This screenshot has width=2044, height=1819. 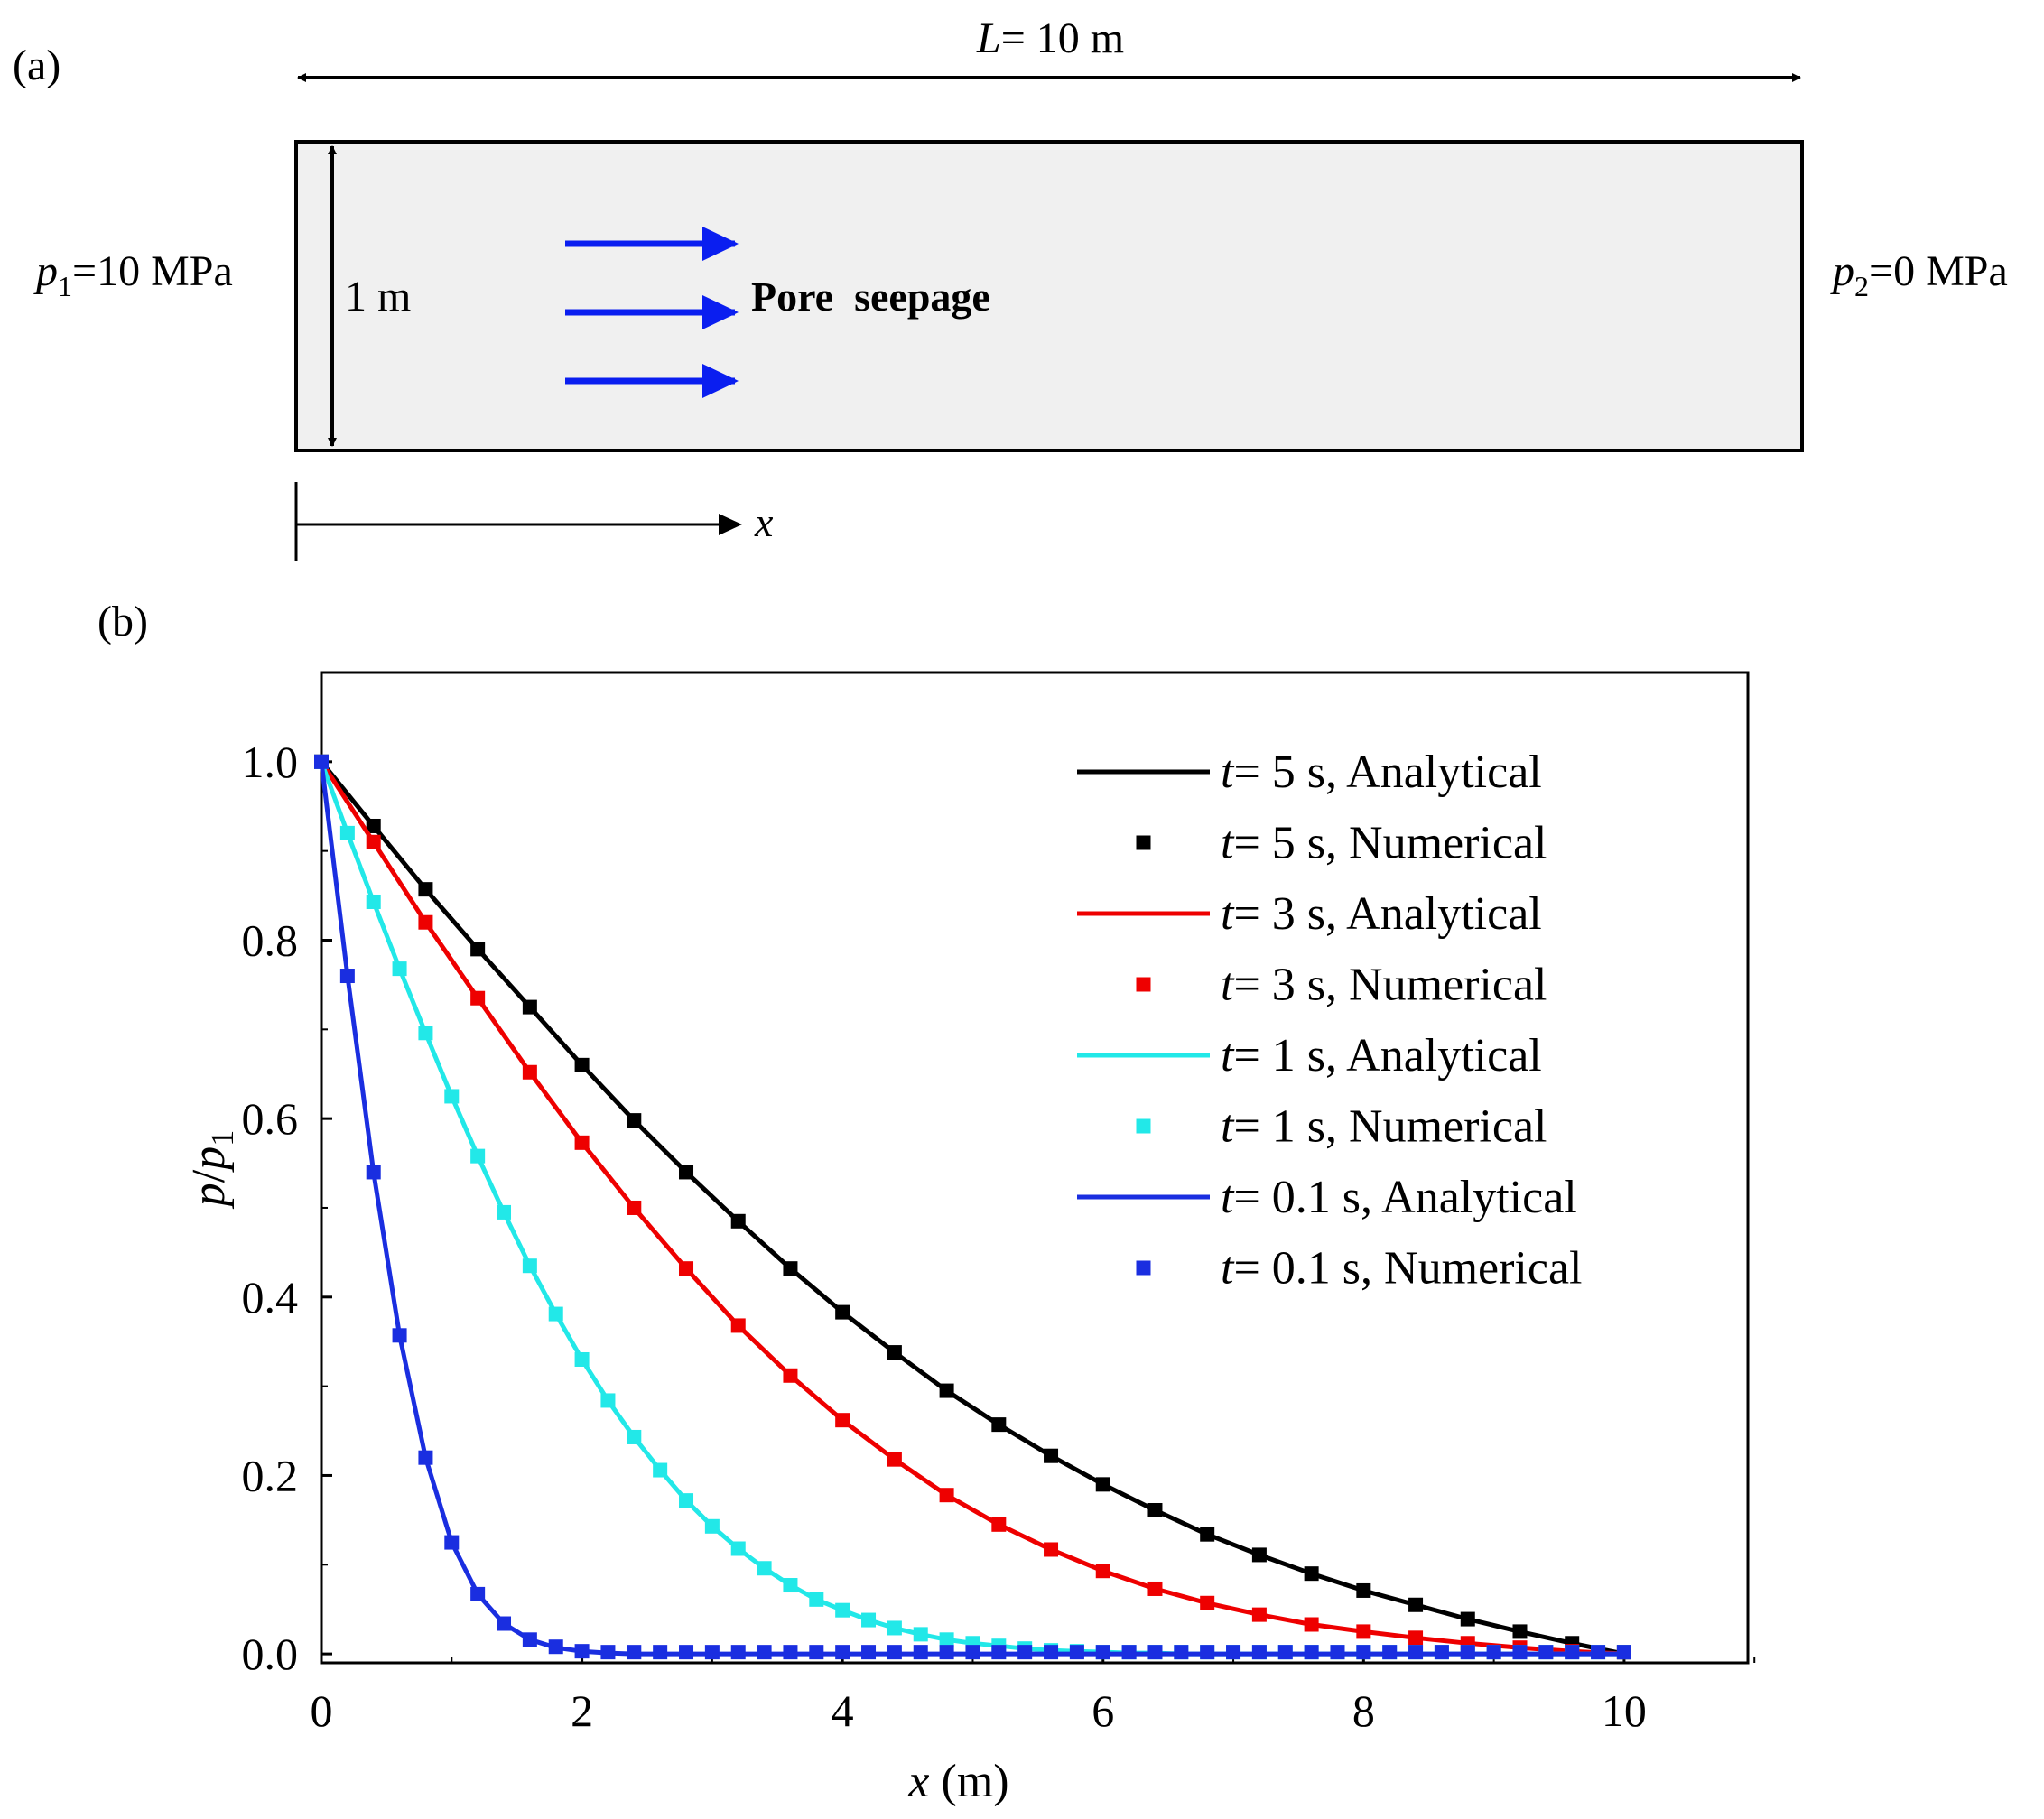 I want to click on legend-entry-analytical: t= 3 s, Analytical, so click(x=1381, y=914).